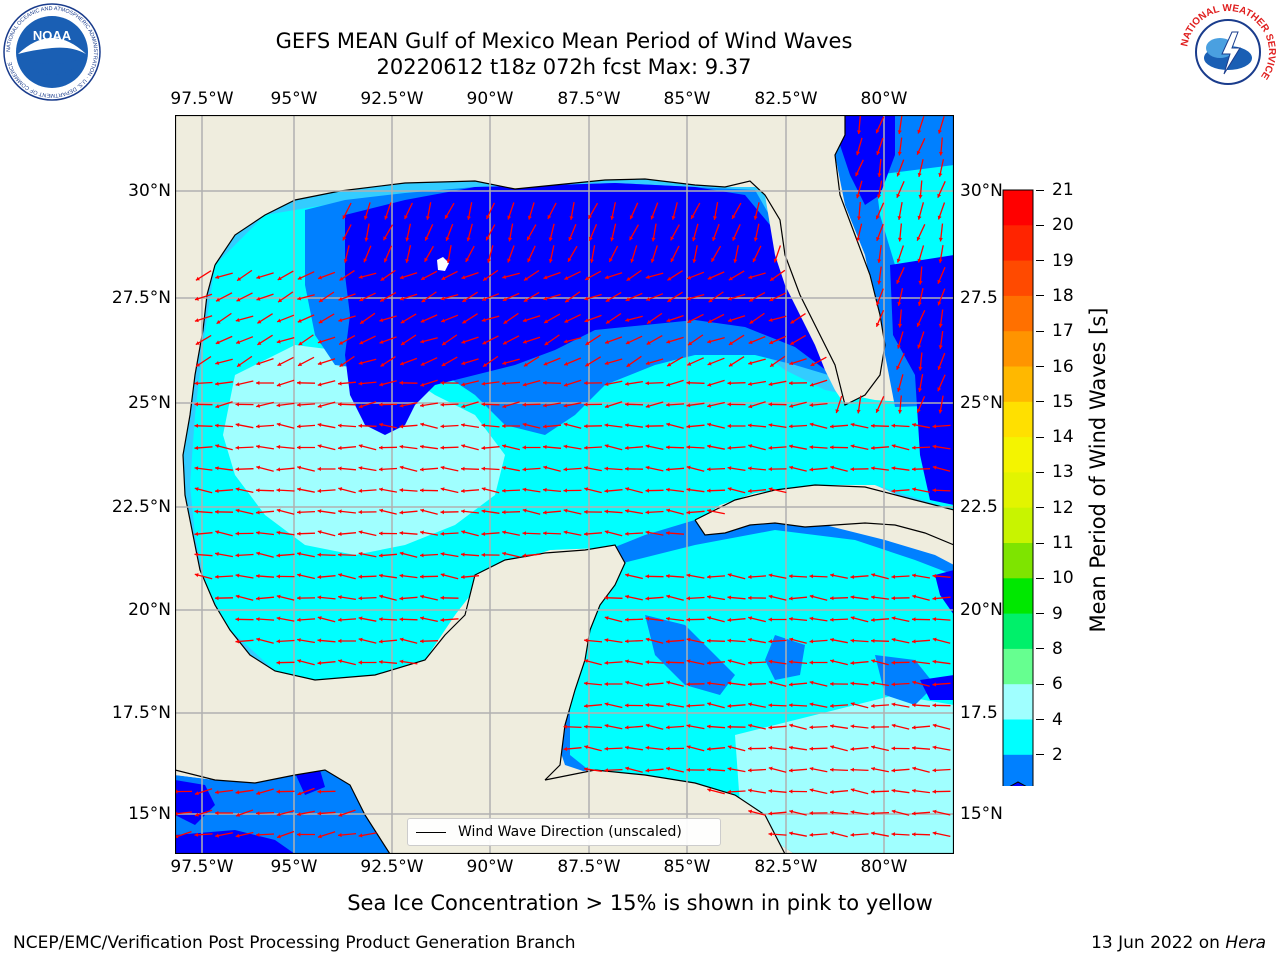 This screenshot has height=960, width=1280. I want to click on colorbar-label: 18, so click(1063, 295).